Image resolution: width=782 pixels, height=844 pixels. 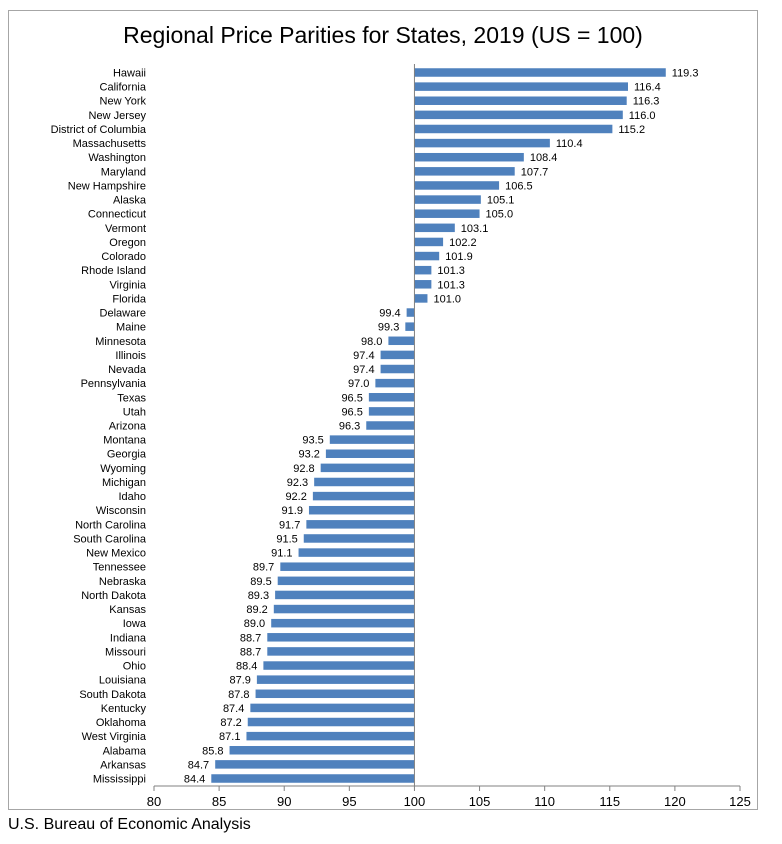 What do you see at coordinates (351, 398) in the screenshot?
I see `value-label-texas: 96.5` at bounding box center [351, 398].